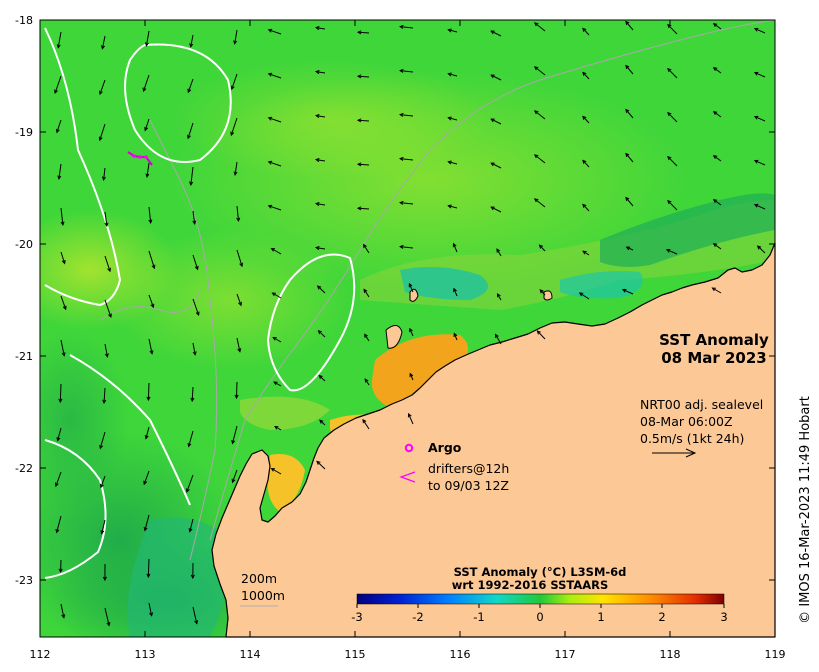  Describe the element at coordinates (263, 595) in the screenshot. I see `contour-label-1000m: 1000m` at that location.